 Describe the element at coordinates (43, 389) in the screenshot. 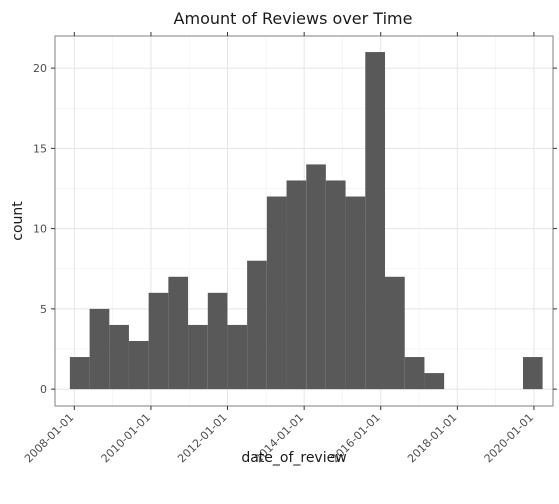

I see `y-tick-label: 0` at that location.